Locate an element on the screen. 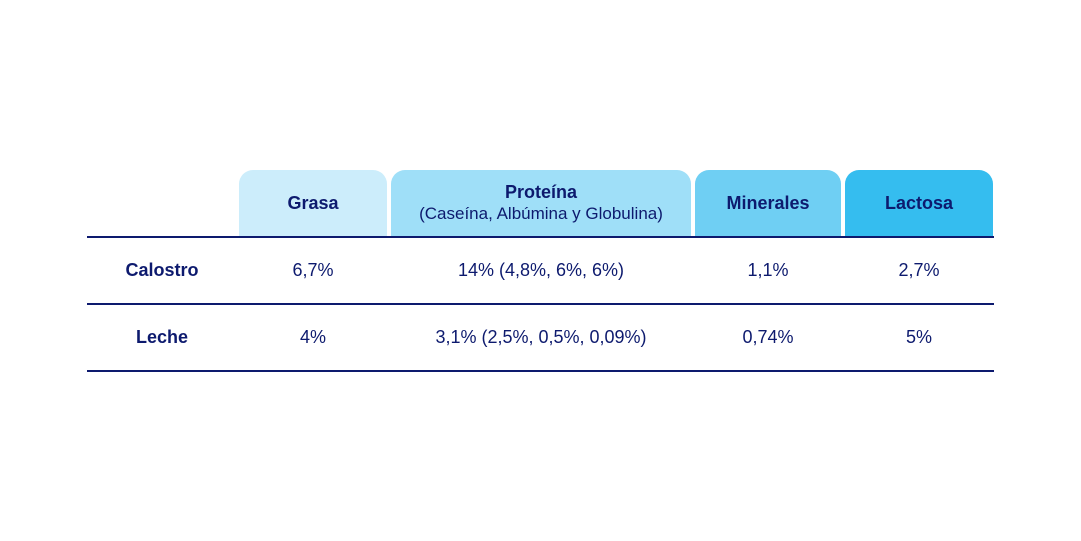  header-lactosa-label: Lactosa is located at coordinates (919, 202).